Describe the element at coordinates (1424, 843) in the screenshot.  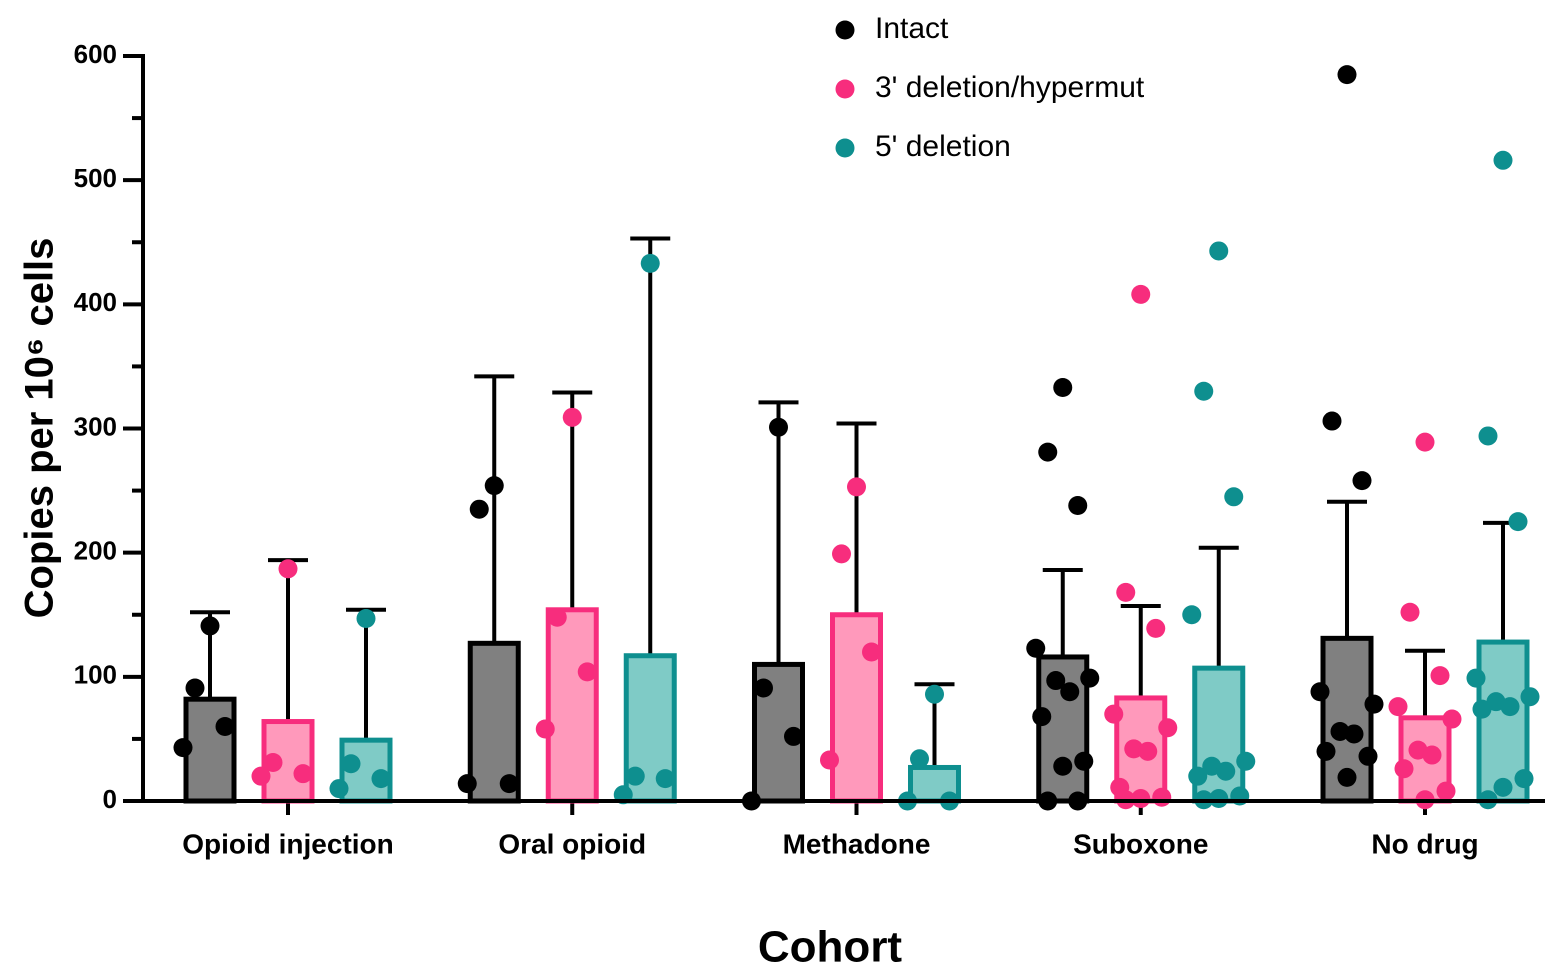
I see `x-tick-label: No drug` at that location.